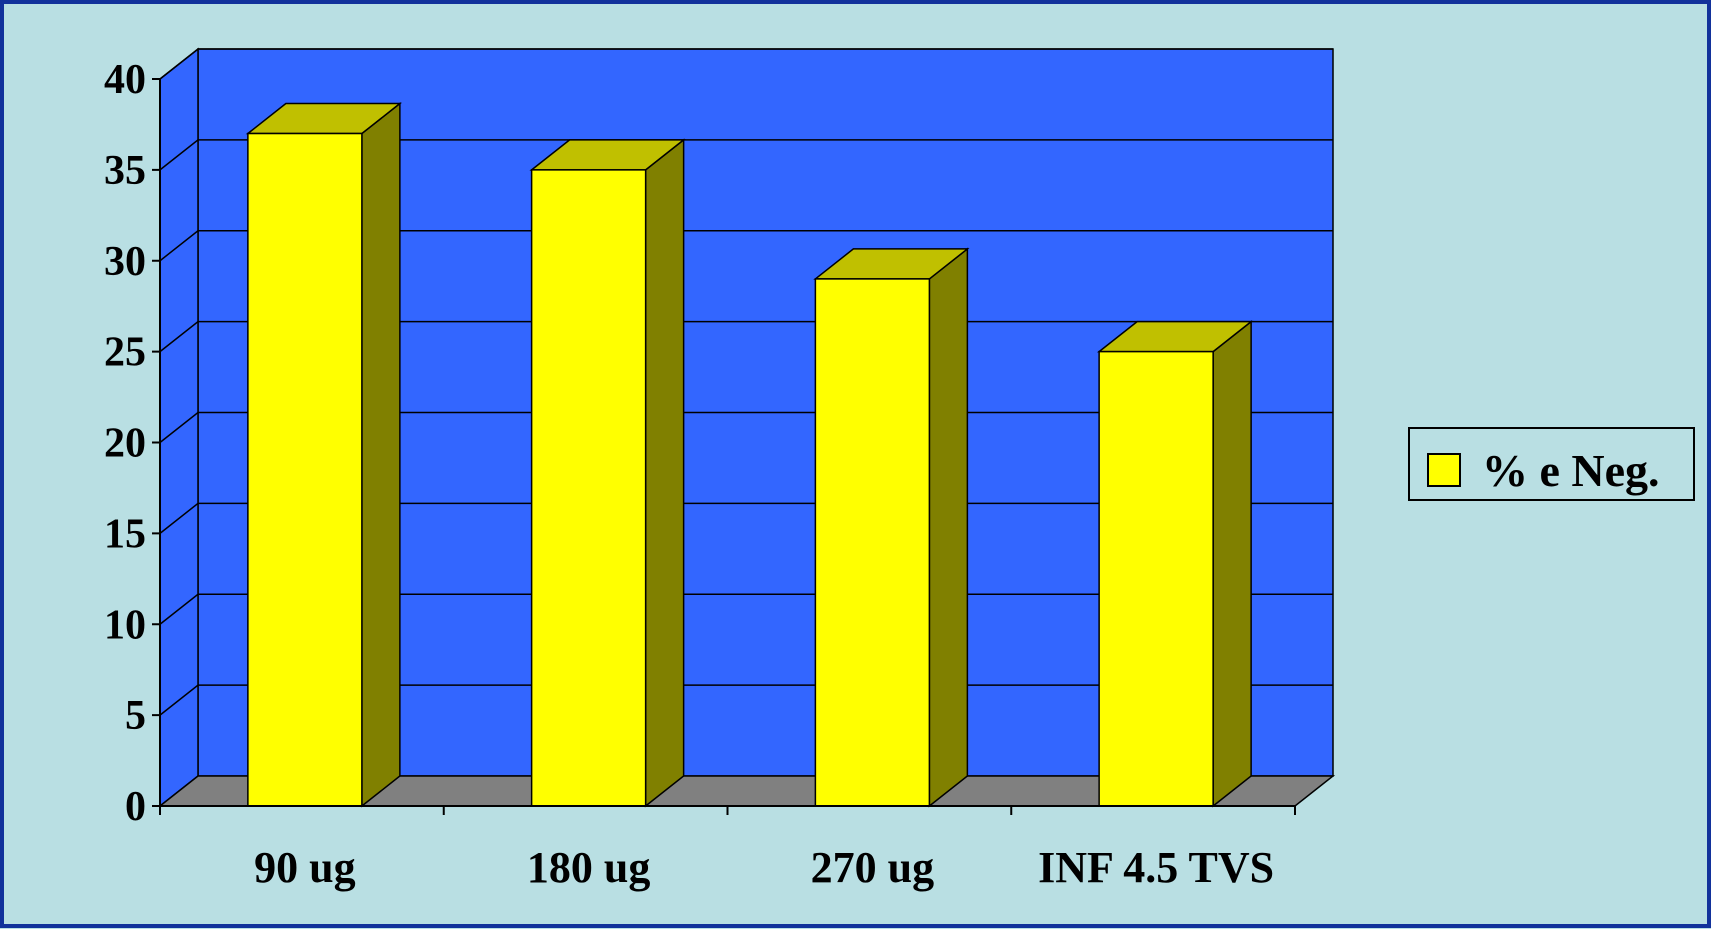 The height and width of the screenshot is (929, 1711). I want to click on y-axis-ticks: 0 5 10 15 20 25 30 35 40, so click(125, 443).